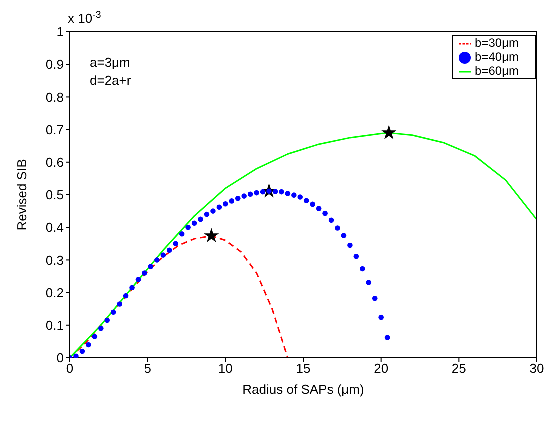  What do you see at coordinates (55, 64) in the screenshot?
I see `y-tick-label: 0.9` at bounding box center [55, 64].